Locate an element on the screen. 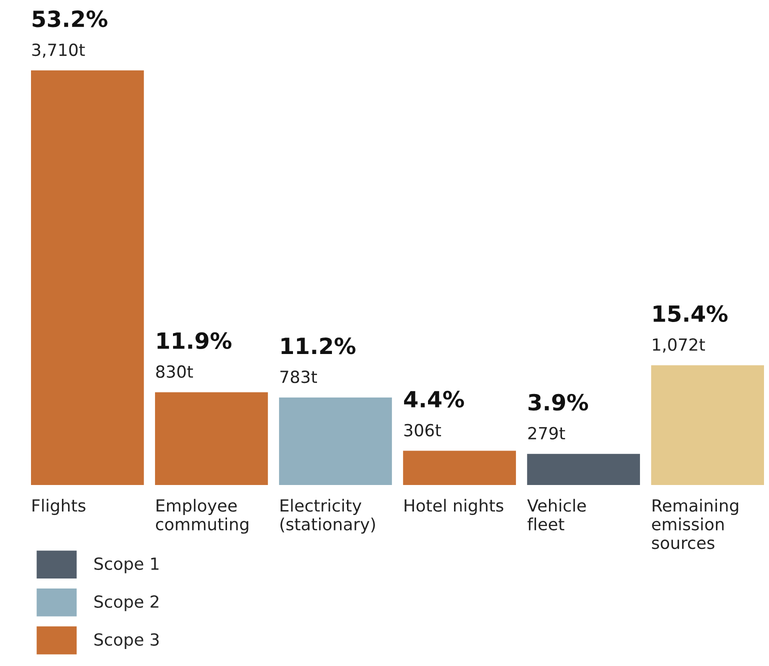  data-label: 279t is located at coordinates (547, 433).